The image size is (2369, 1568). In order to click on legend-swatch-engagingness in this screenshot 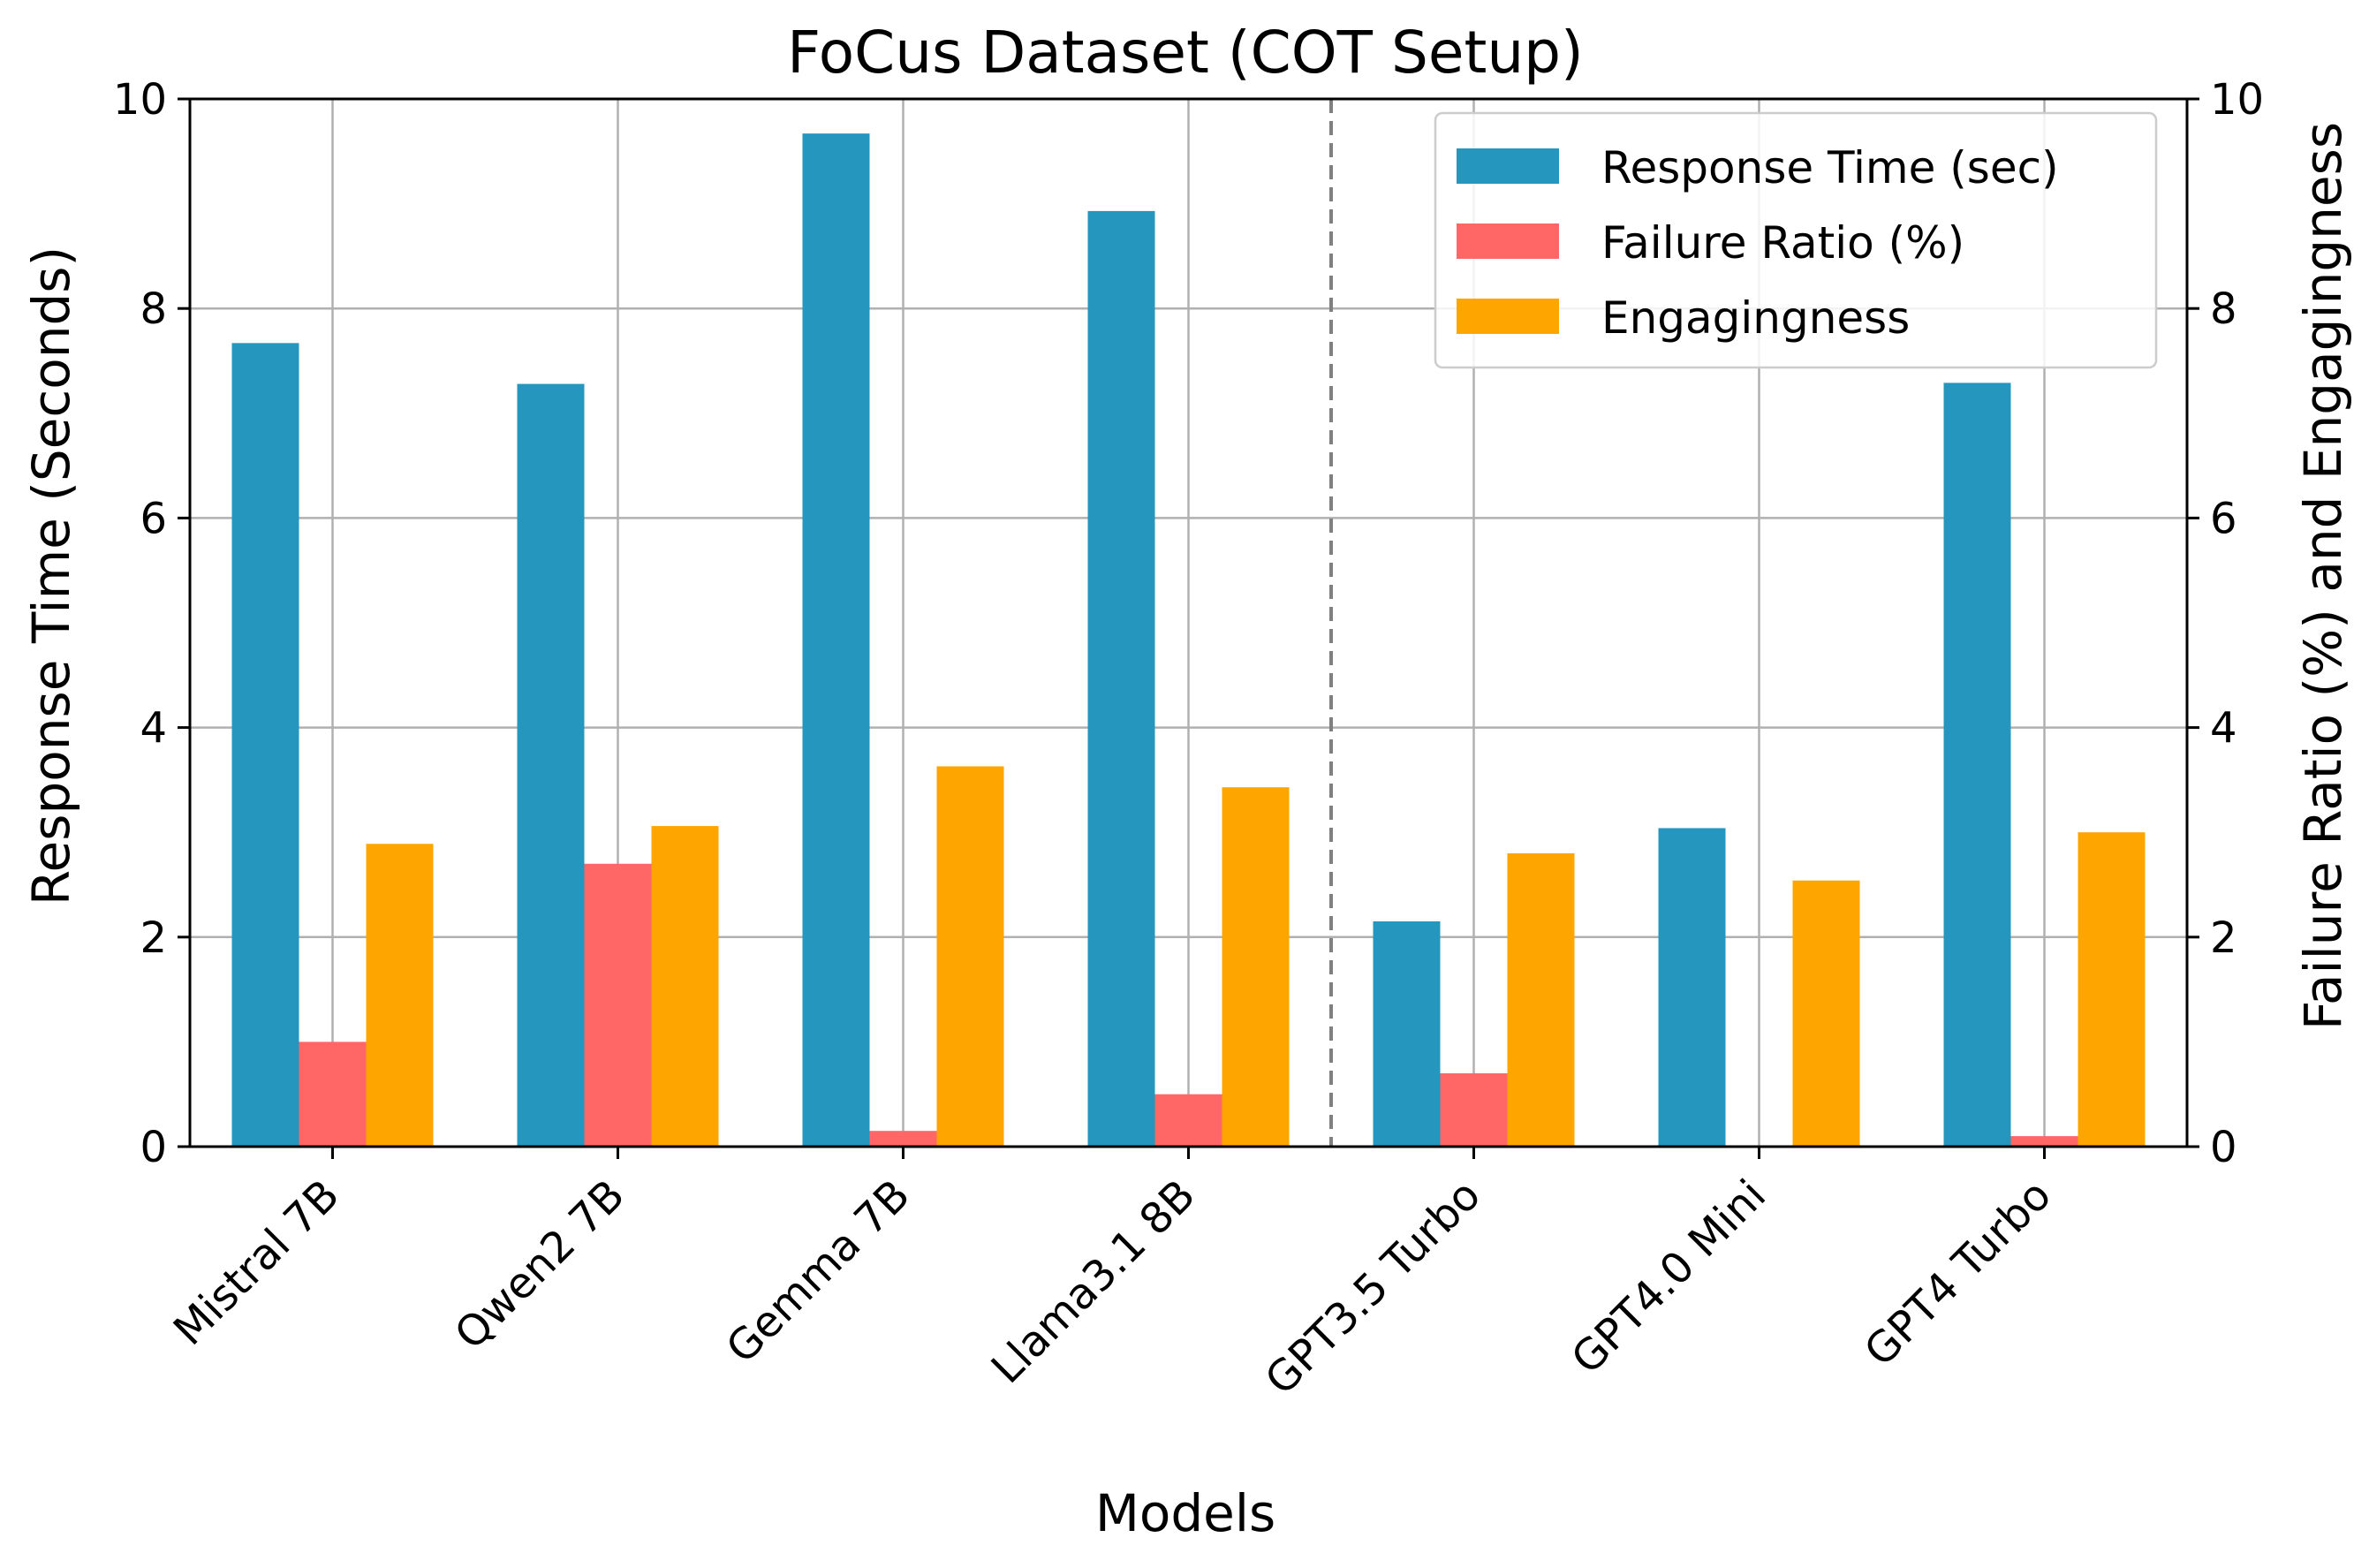, I will do `click(1508, 316)`.